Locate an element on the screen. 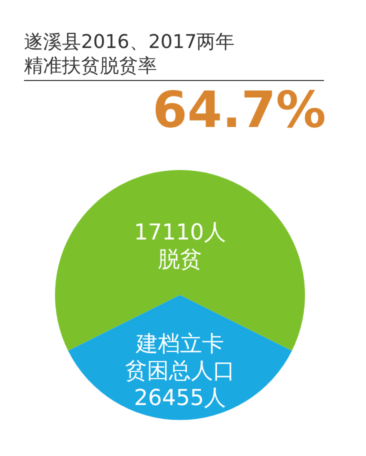  slice-label: 17110人脱贫 is located at coordinates (180, 246).